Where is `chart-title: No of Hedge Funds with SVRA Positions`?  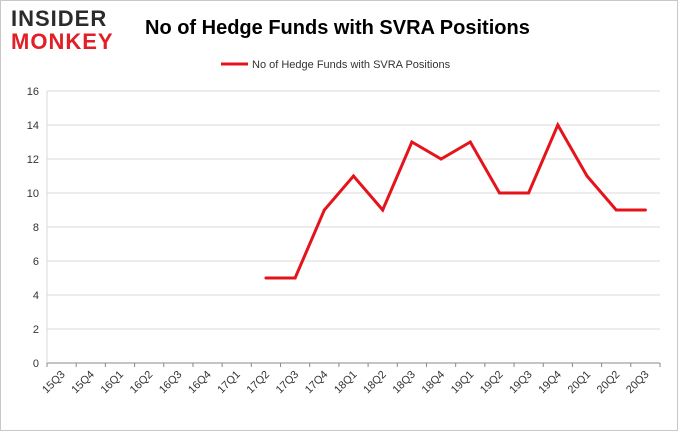 chart-title: No of Hedge Funds with SVRA Positions is located at coordinates (337, 28).